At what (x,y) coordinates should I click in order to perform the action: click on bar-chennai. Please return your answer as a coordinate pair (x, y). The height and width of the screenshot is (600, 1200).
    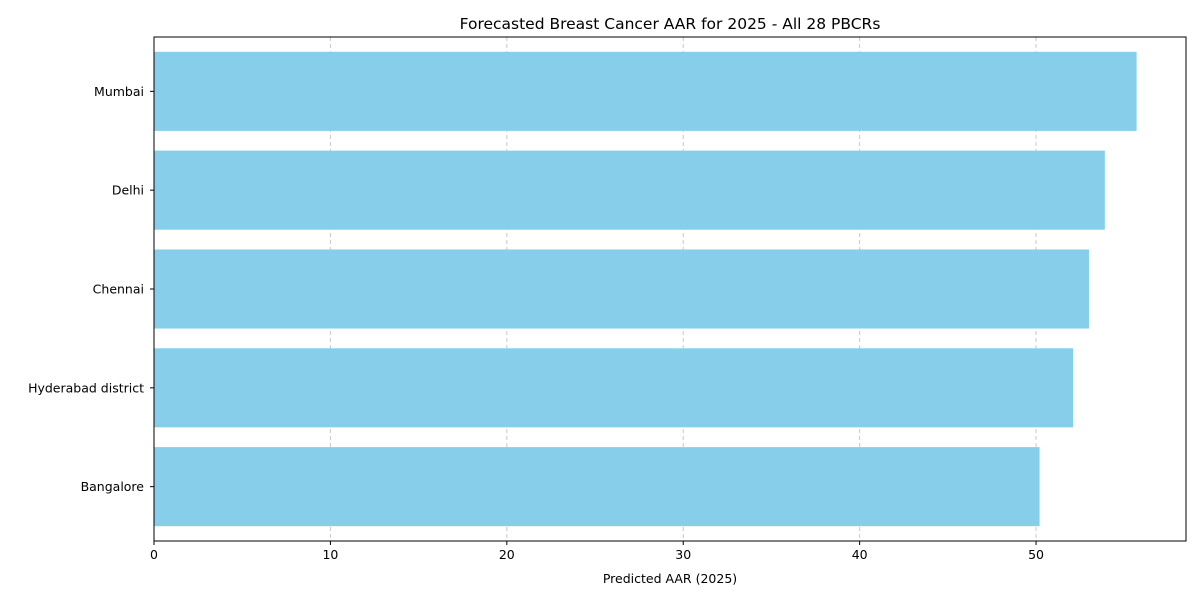
    Looking at the image, I should click on (621, 289).